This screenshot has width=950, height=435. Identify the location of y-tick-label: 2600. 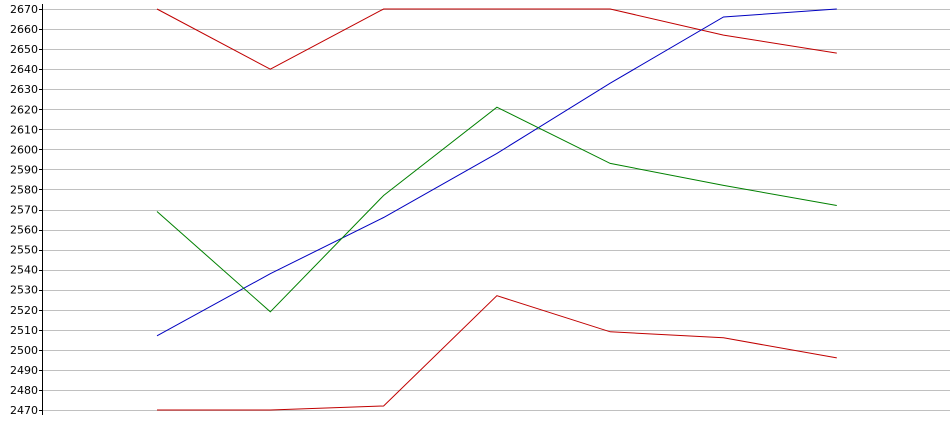
(24, 149).